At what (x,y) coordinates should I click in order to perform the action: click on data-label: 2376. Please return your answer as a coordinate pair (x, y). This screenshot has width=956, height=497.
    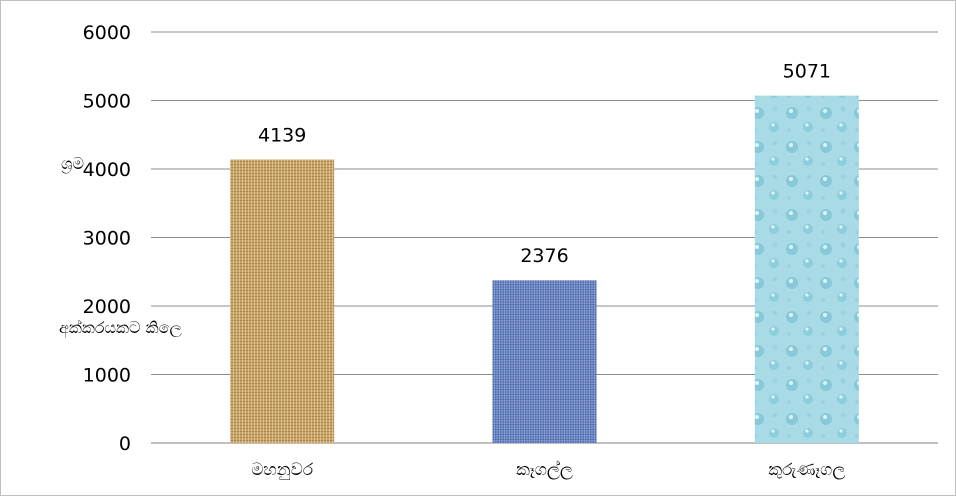
    Looking at the image, I should click on (544, 256).